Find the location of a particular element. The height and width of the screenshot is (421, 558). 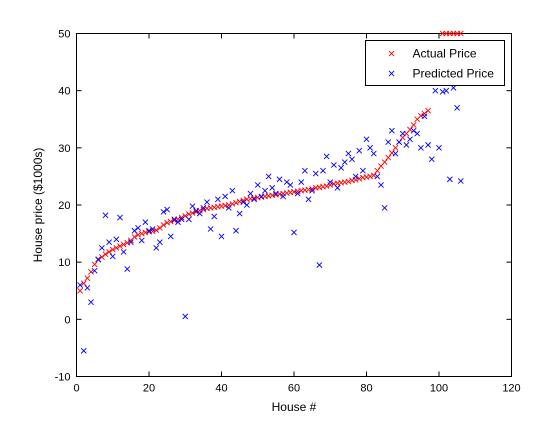

y-tick-label: 20 is located at coordinates (64, 206).